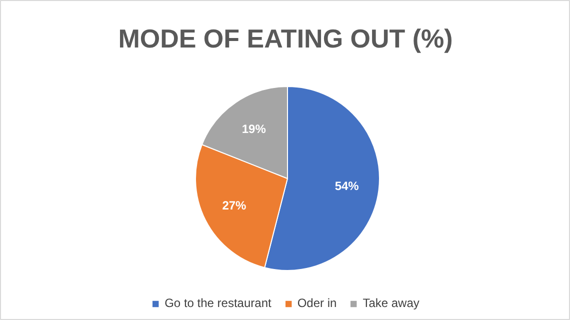 This screenshot has width=570, height=320. What do you see at coordinates (391, 303) in the screenshot?
I see `legend-label: Take away` at bounding box center [391, 303].